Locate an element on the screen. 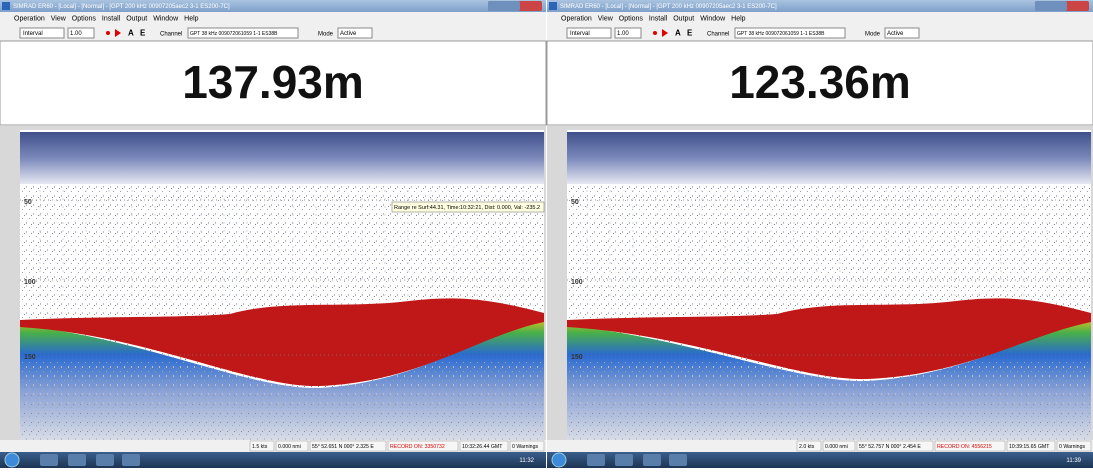 The width and height of the screenshot is (1093, 473). depth-tick: 150 is located at coordinates (30, 357).